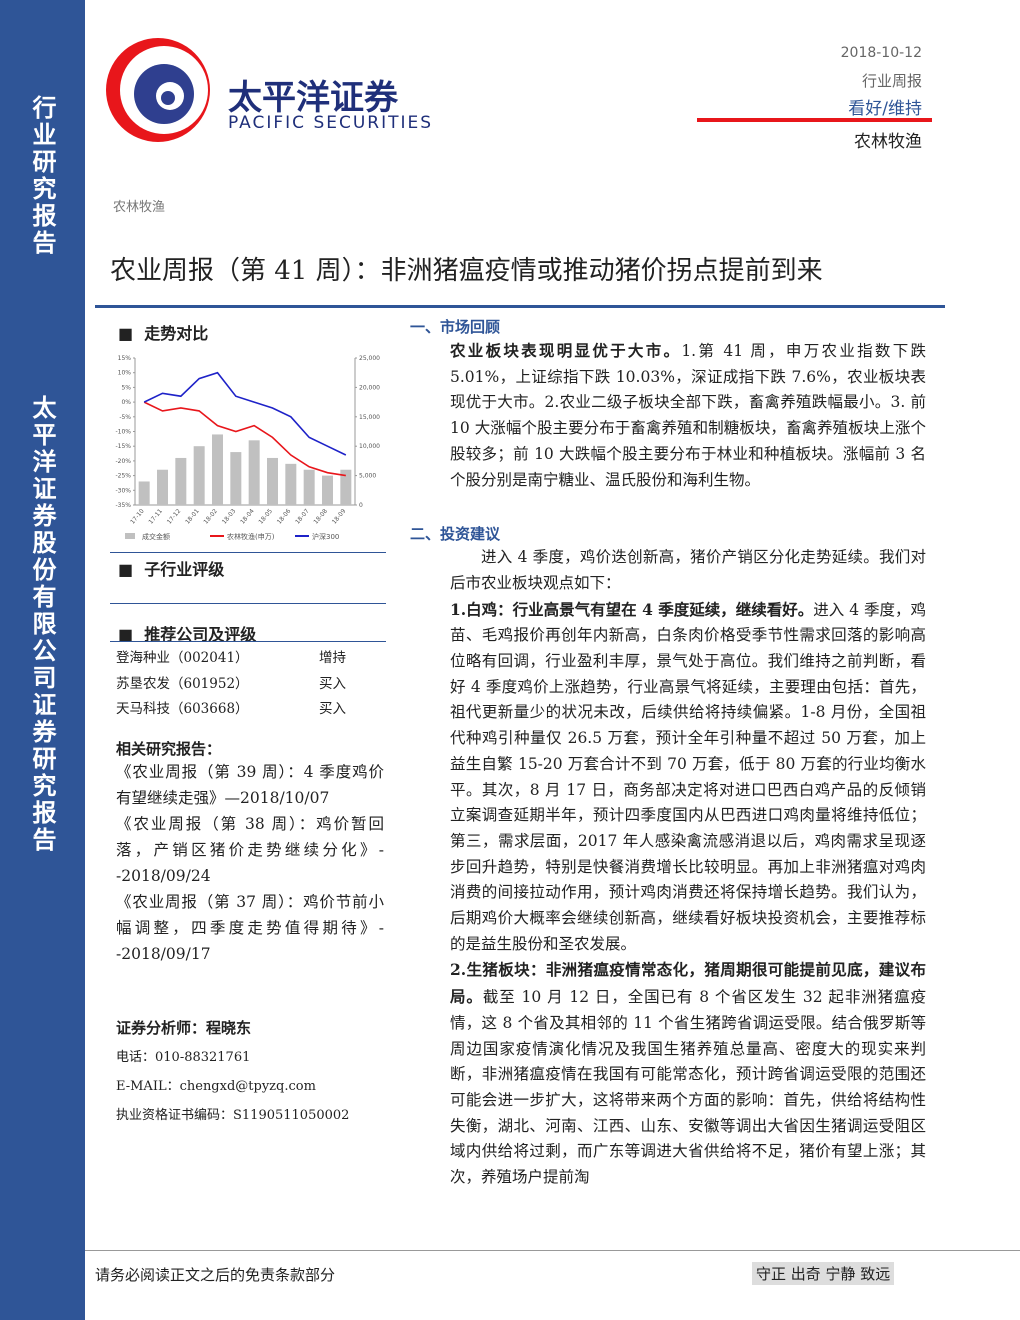  Describe the element at coordinates (888, 142) in the screenshot. I see `industry: 农林牧渔` at that location.